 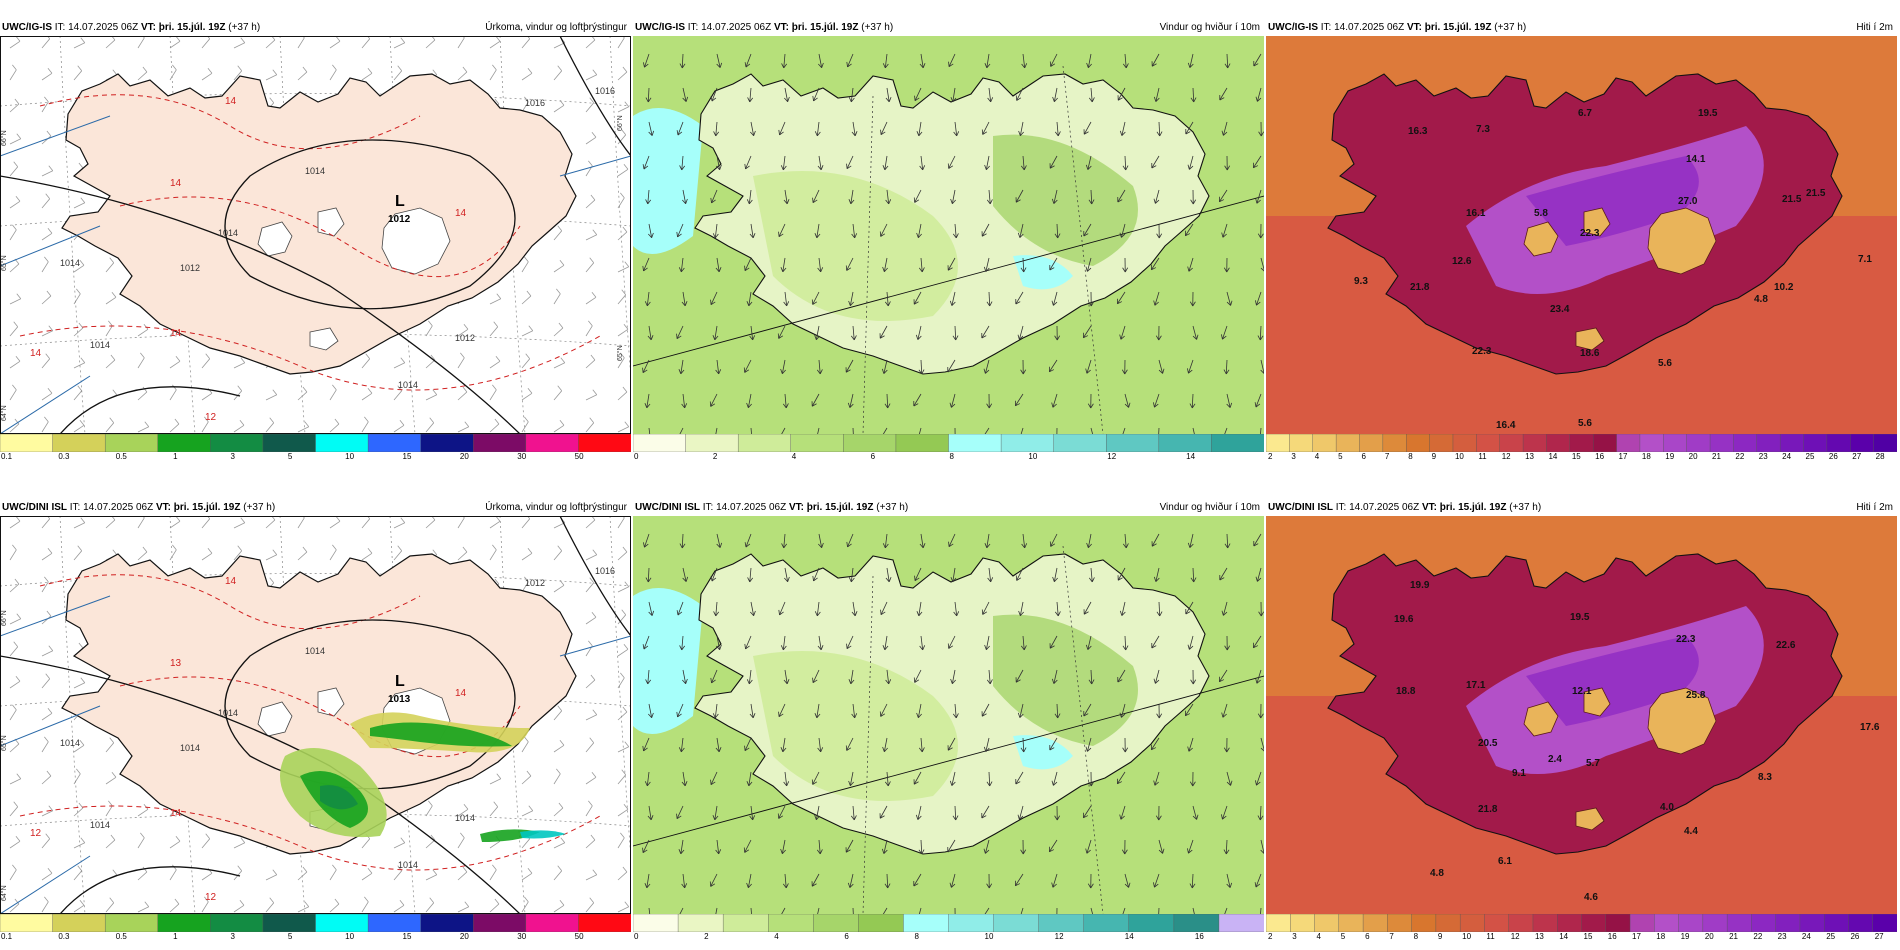 I want to click on temperature-value: 8.3, so click(x=1765, y=777).